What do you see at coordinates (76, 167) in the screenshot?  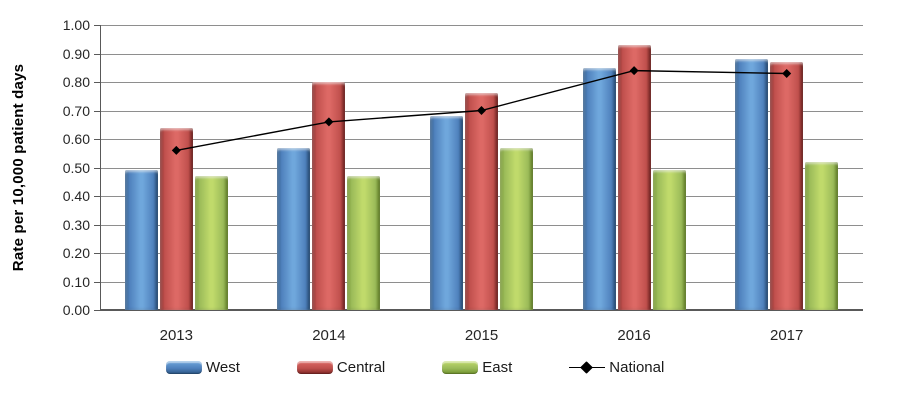 I see `y-tick-label: 0.50` at bounding box center [76, 167].